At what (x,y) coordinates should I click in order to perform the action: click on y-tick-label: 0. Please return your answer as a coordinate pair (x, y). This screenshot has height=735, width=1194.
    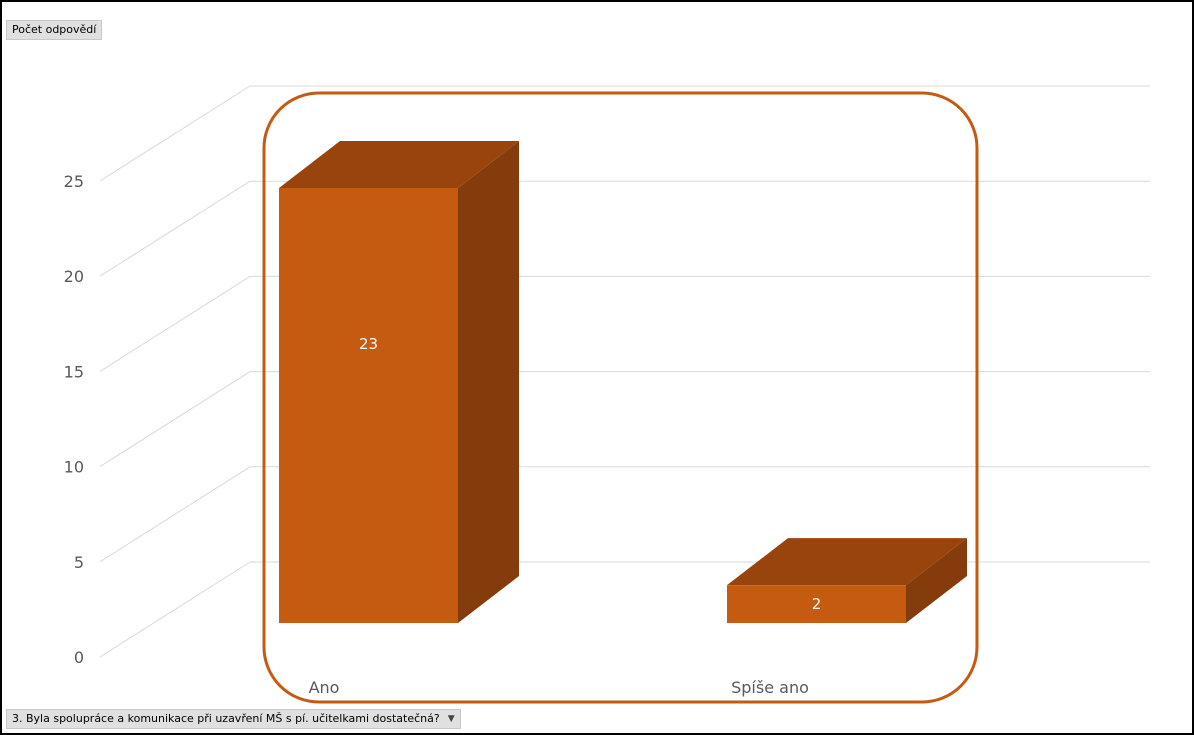
    Looking at the image, I should click on (79, 657).